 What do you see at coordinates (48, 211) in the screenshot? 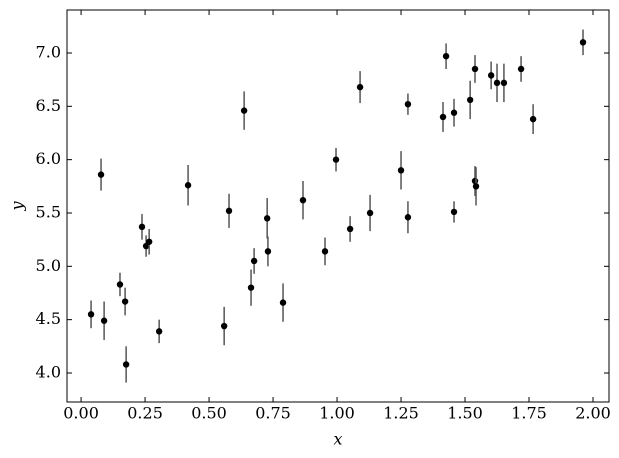
I see `y-tick-label: 5.5` at bounding box center [48, 211].